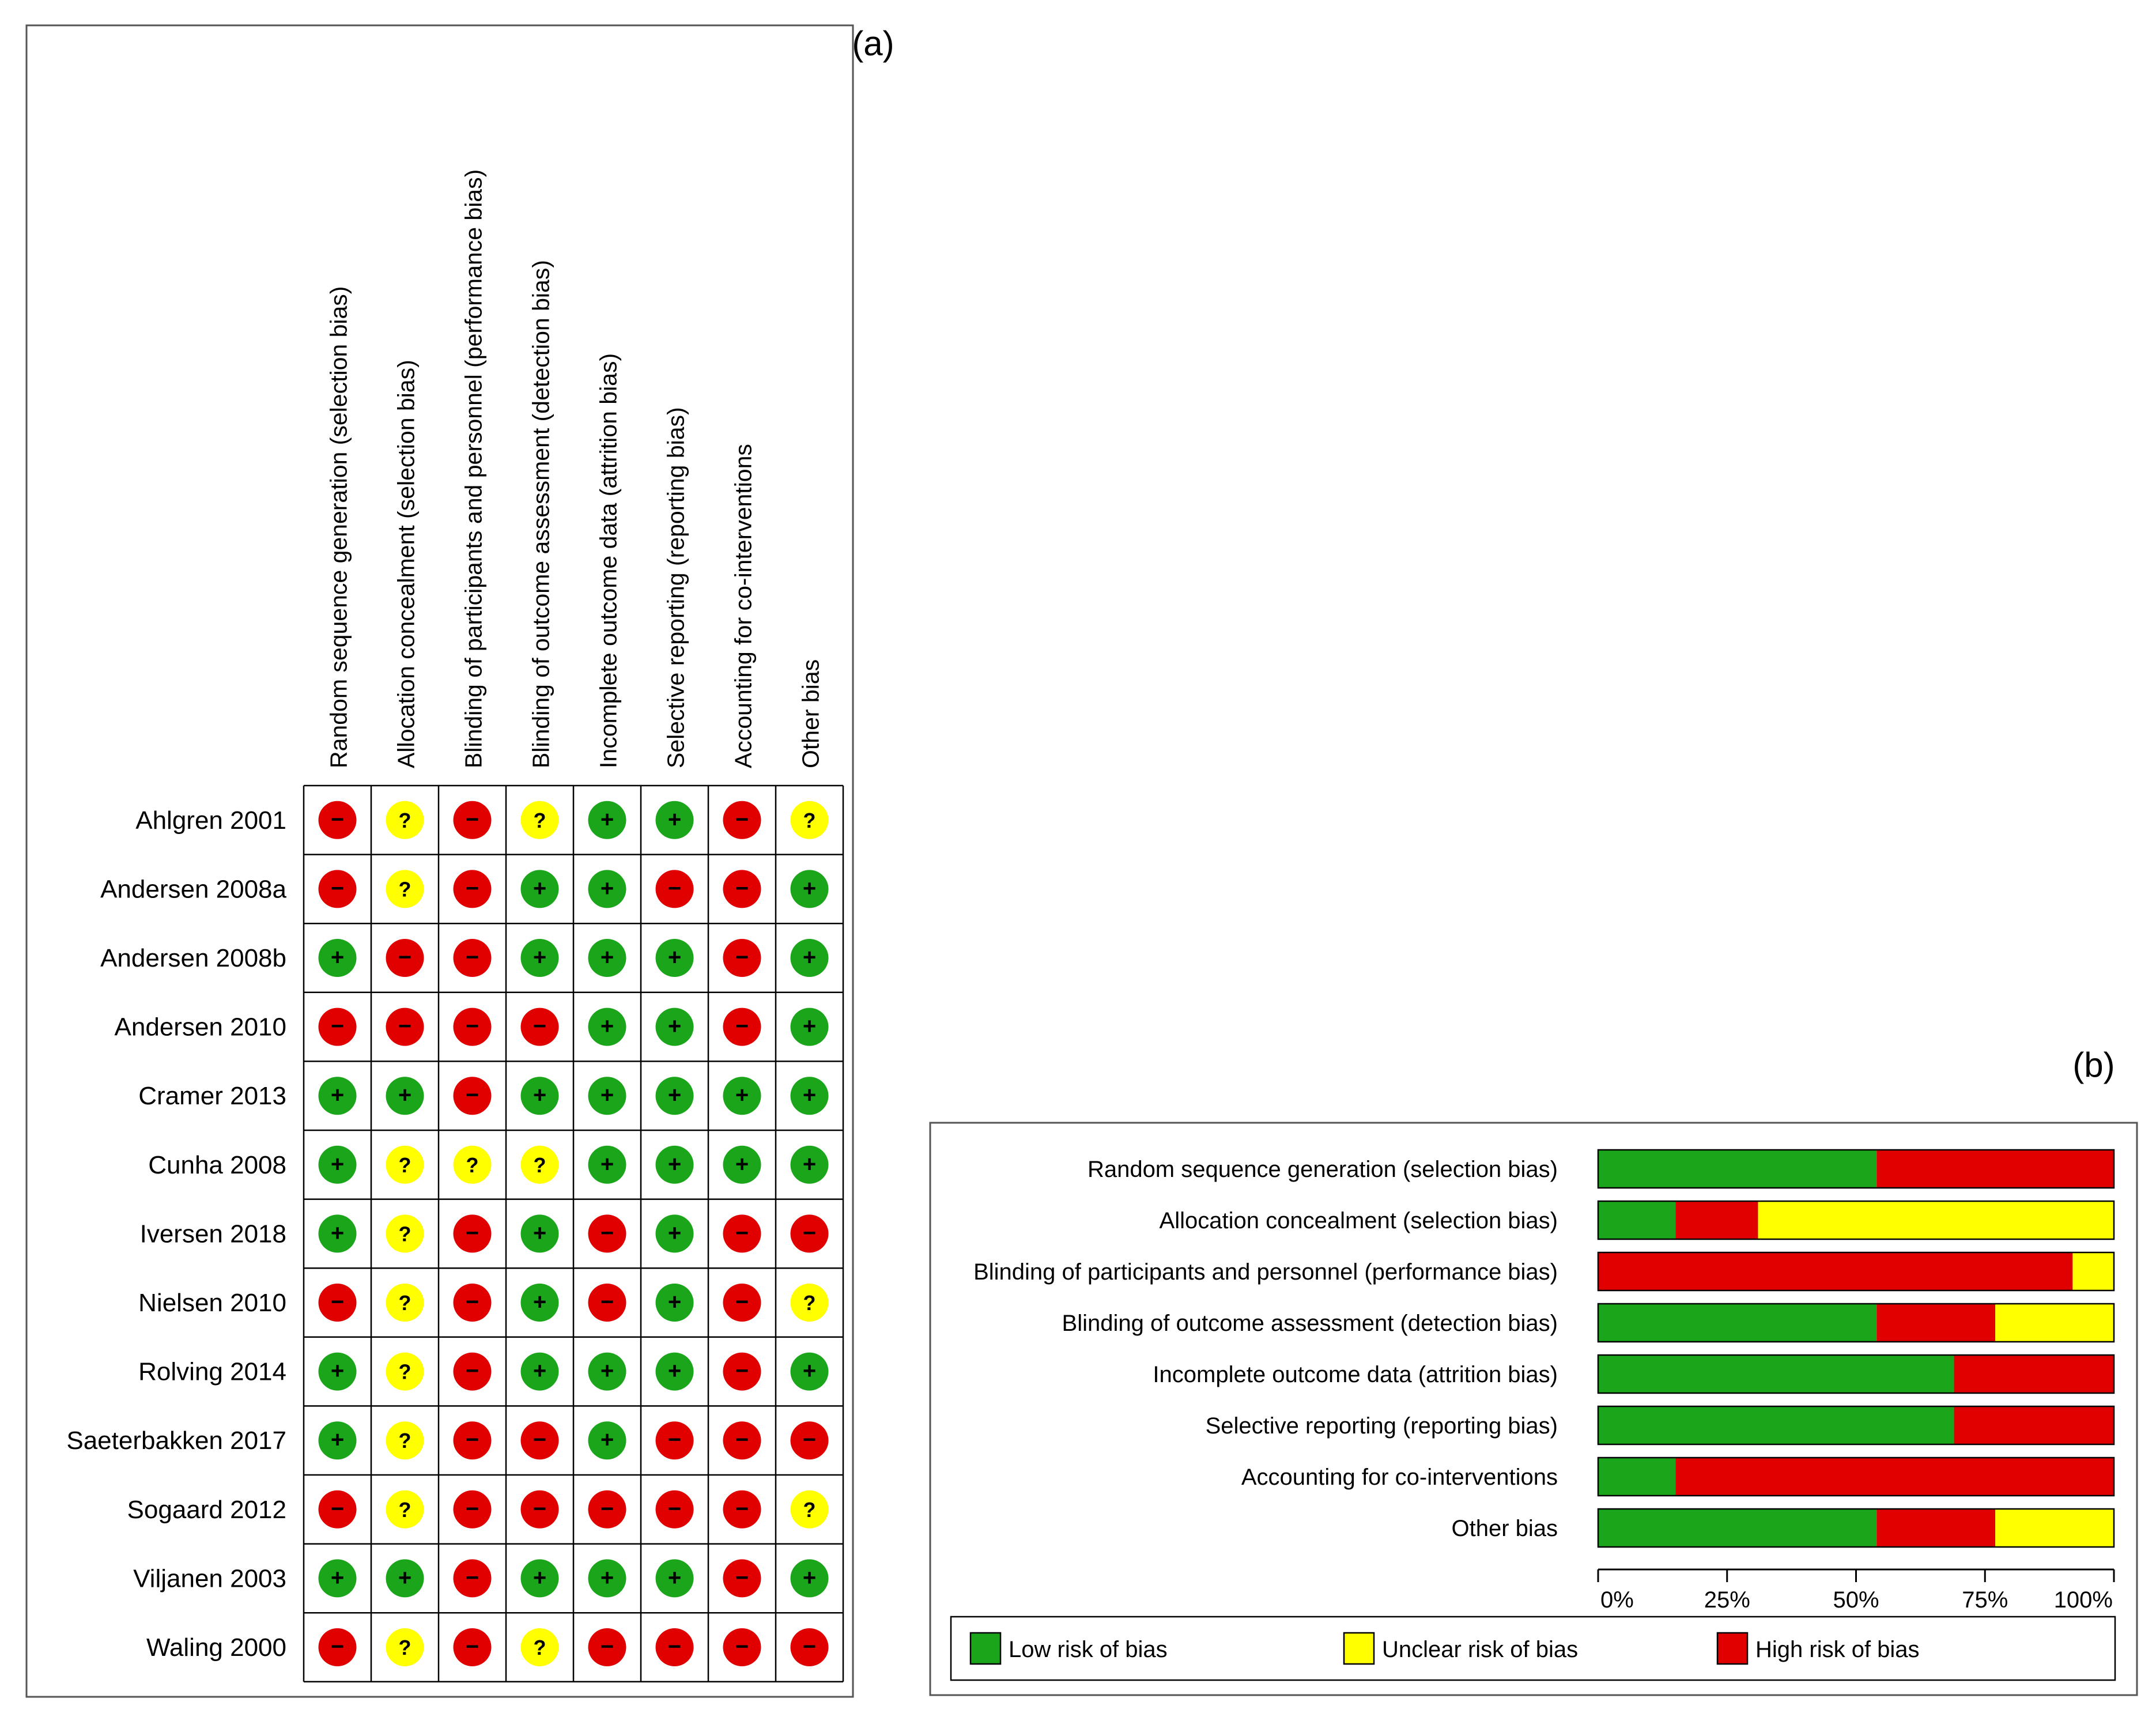 This screenshot has height=1717, width=2156. I want to click on bar-segment-low, so click(1637, 1477).